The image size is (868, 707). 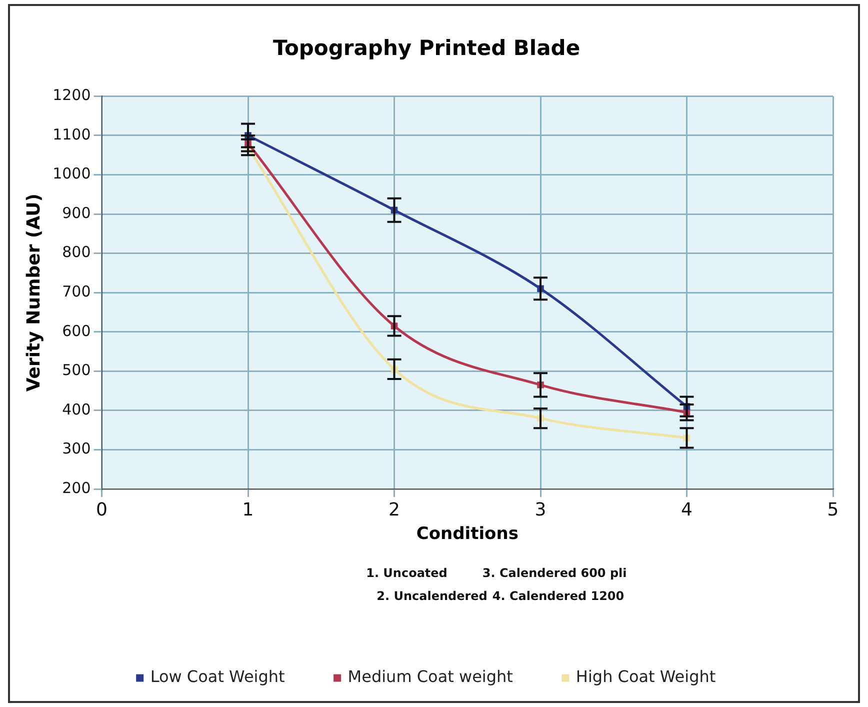 I want to click on y-tick-label: 600, so click(x=76, y=331).